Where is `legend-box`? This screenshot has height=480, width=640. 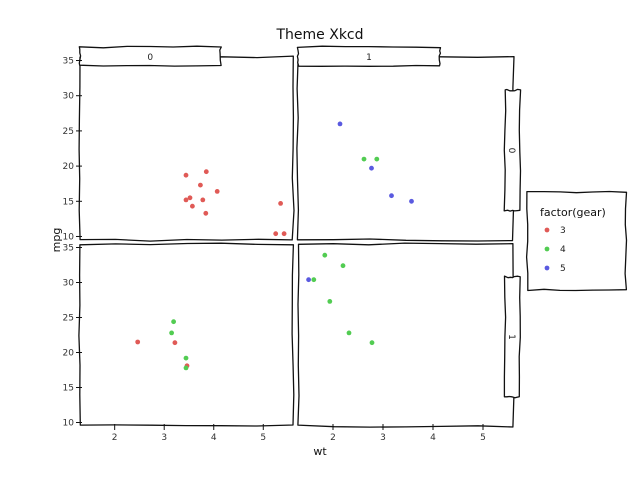 legend-box is located at coordinates (576, 241).